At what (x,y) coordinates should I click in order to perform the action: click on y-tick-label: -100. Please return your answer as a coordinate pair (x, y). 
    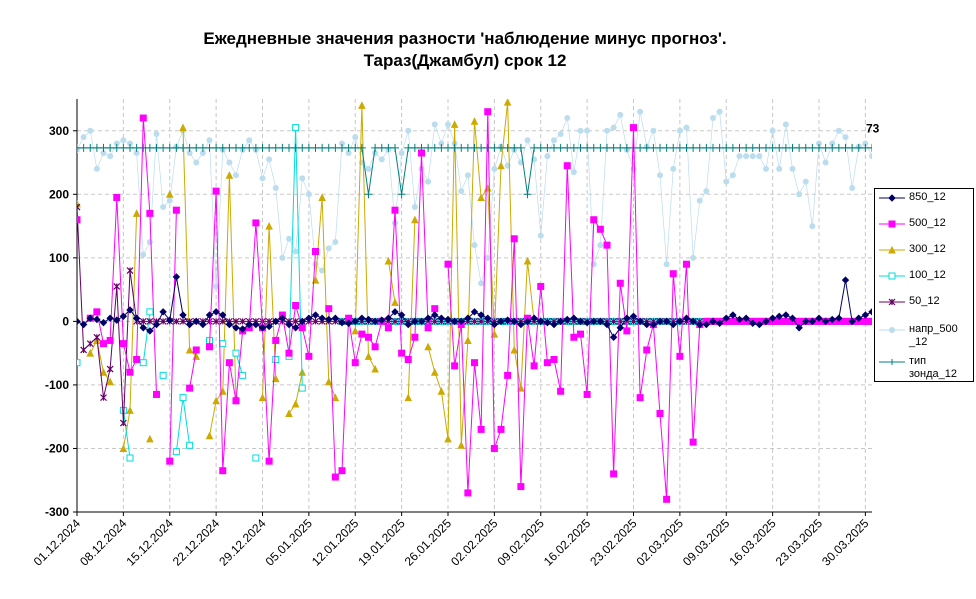
    Looking at the image, I should click on (57, 385).